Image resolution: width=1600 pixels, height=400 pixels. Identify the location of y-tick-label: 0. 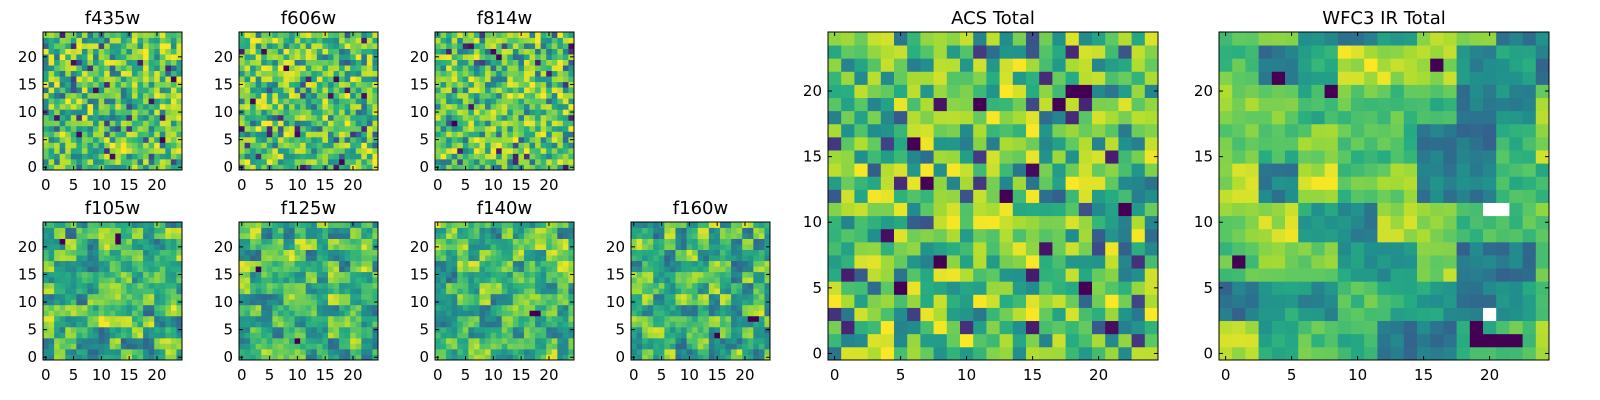
(32, 357).